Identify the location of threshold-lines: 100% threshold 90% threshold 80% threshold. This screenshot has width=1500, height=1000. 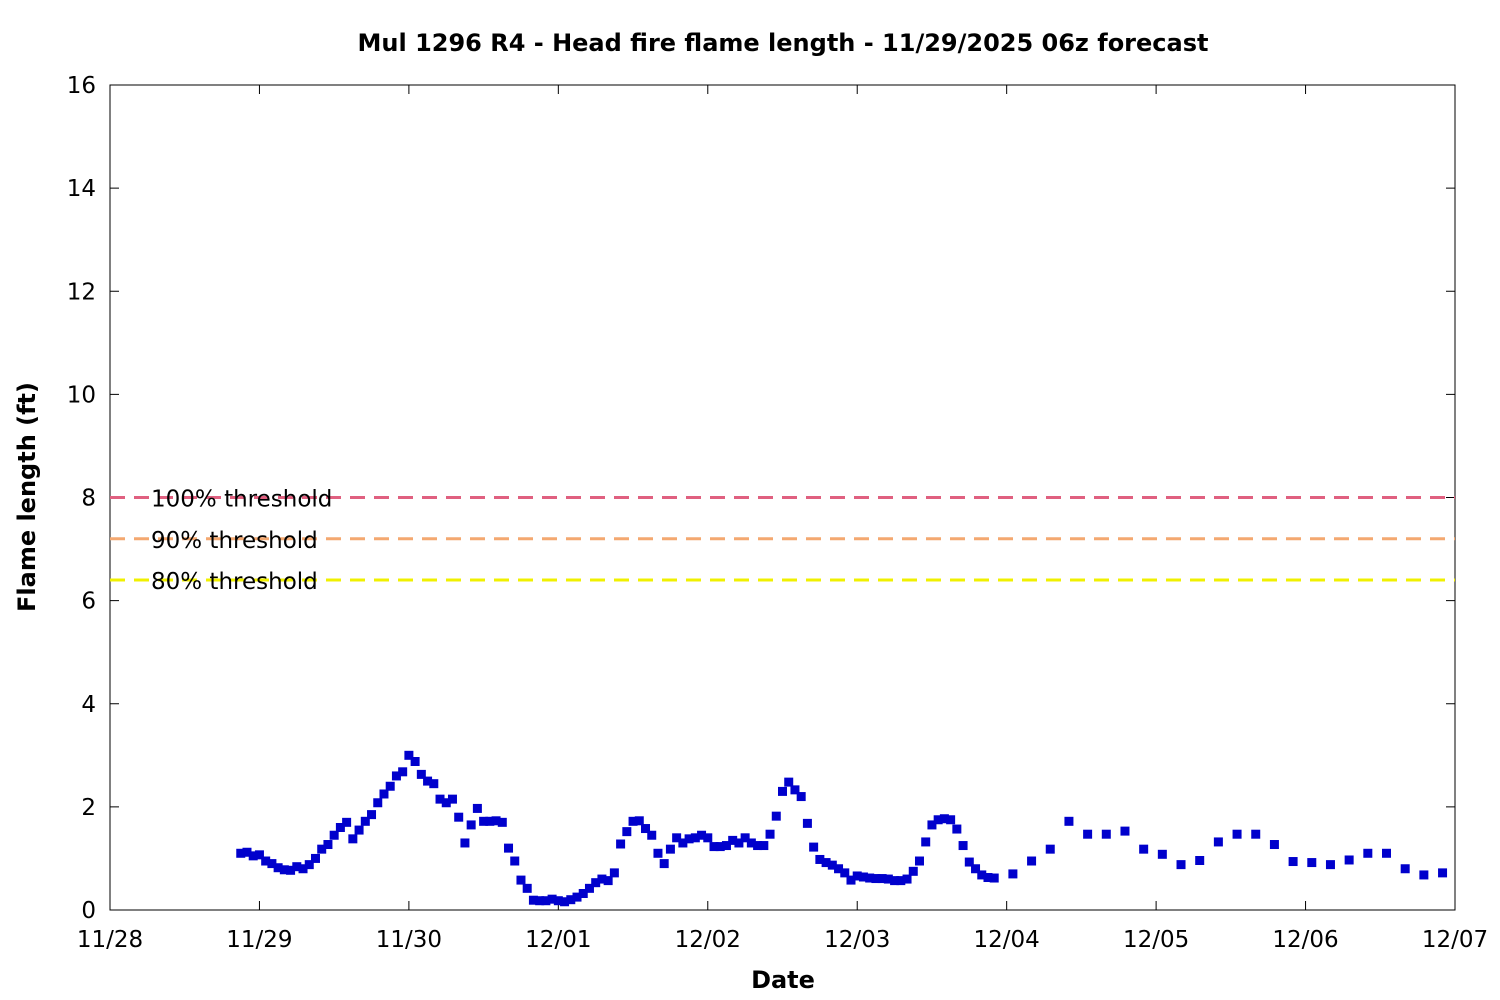
(782, 541).